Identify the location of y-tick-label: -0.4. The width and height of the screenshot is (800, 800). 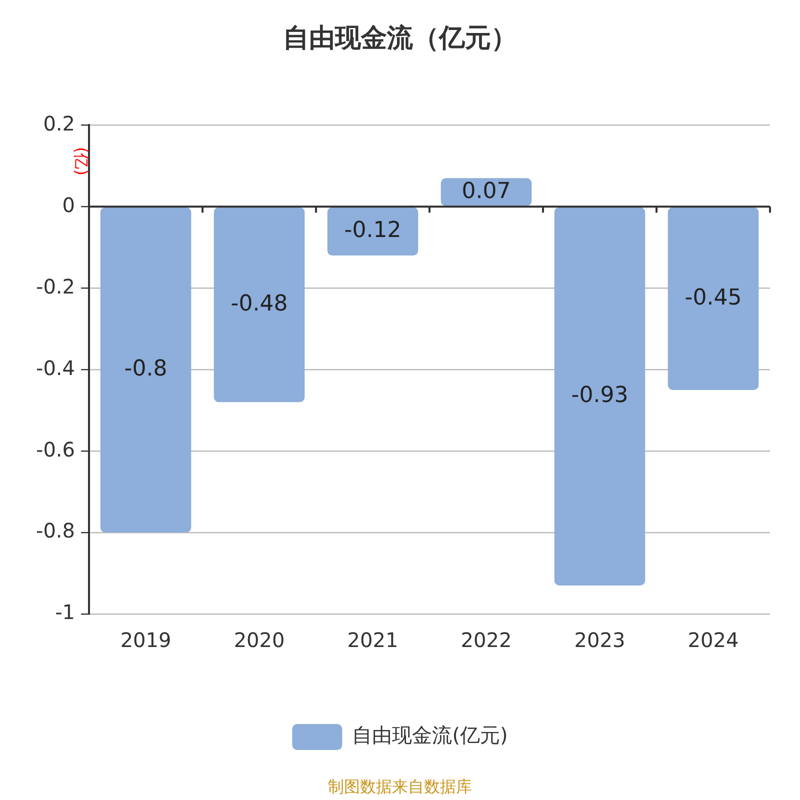
(56, 368).